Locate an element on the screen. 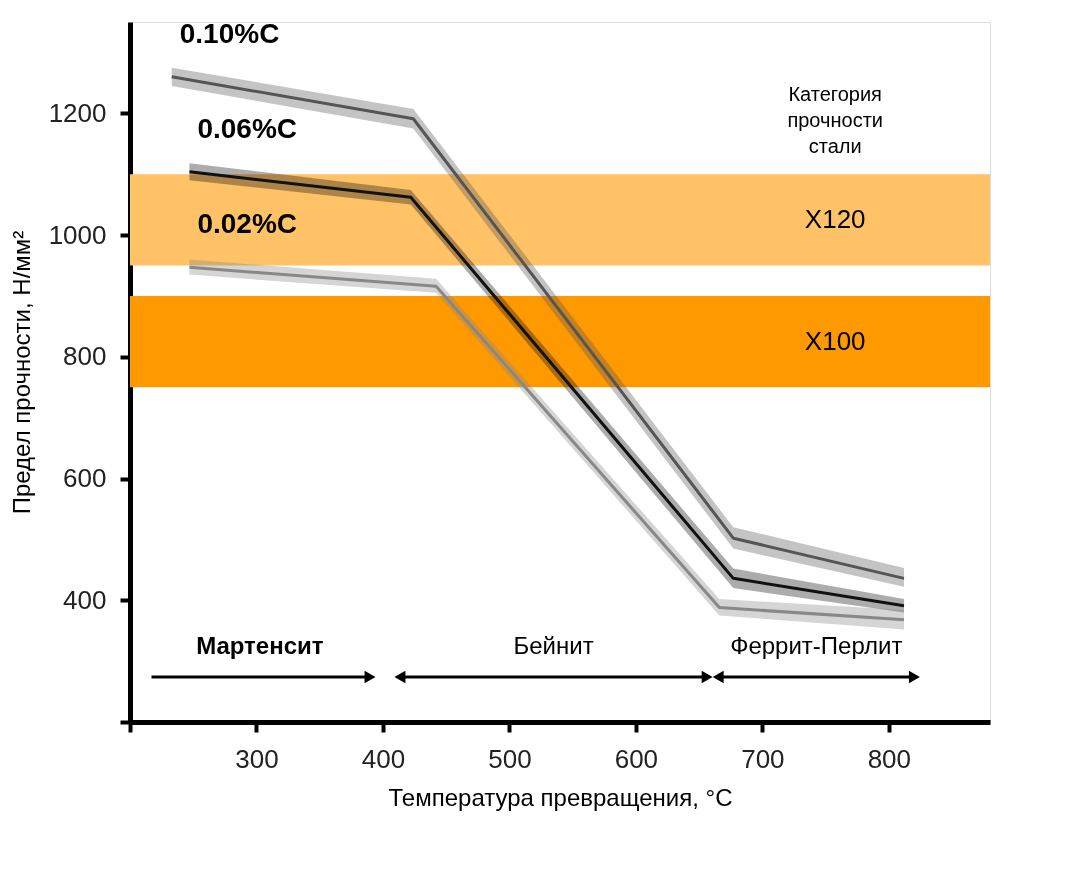  x-tick-label: 300 is located at coordinates (257, 758).